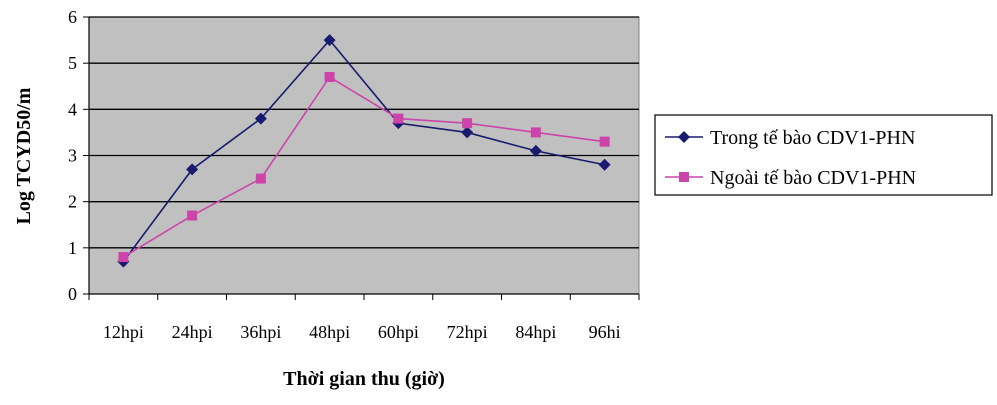  What do you see at coordinates (72, 202) in the screenshot?
I see `y-tick-label: 2` at bounding box center [72, 202].